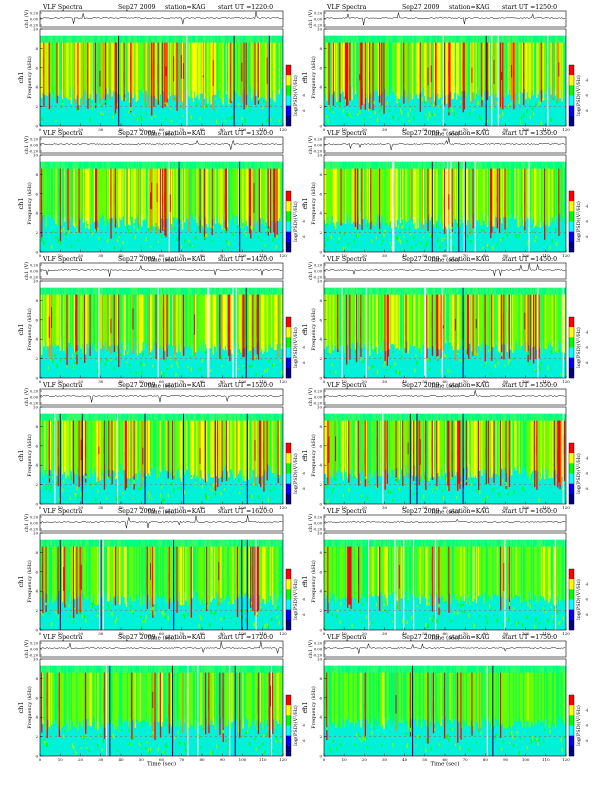 This screenshot has height=792, width=612. I want to click on time-tick-label: 40, so click(405, 255).